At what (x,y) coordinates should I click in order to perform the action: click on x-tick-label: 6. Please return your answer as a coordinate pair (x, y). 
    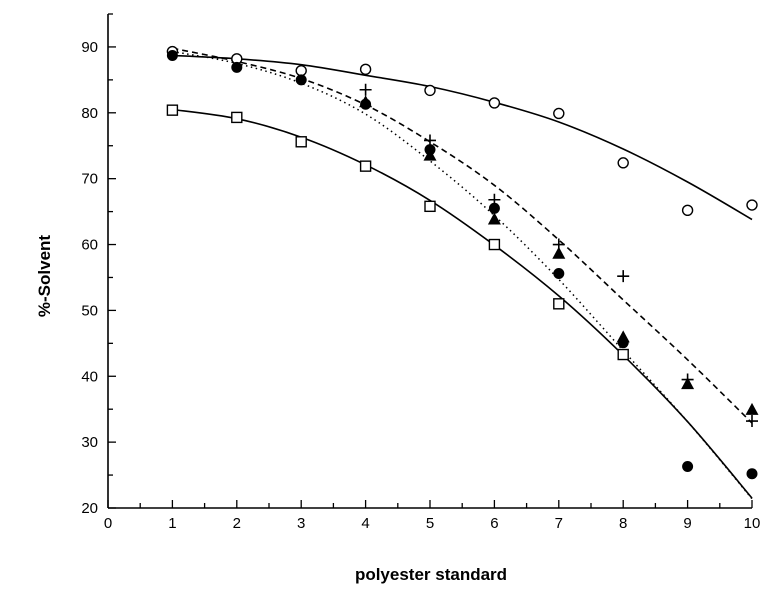
    Looking at the image, I should click on (494, 523).